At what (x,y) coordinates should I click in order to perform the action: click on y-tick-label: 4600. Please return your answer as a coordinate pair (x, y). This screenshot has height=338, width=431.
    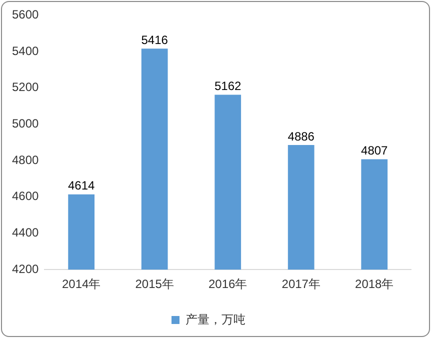
    Looking at the image, I should click on (26, 196).